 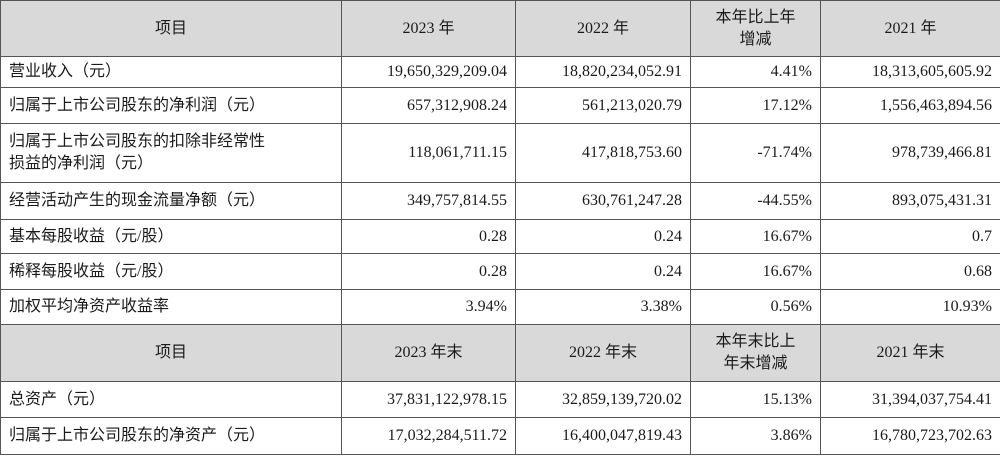 I want to click on header-cell: 2022 年末, so click(x=603, y=353).